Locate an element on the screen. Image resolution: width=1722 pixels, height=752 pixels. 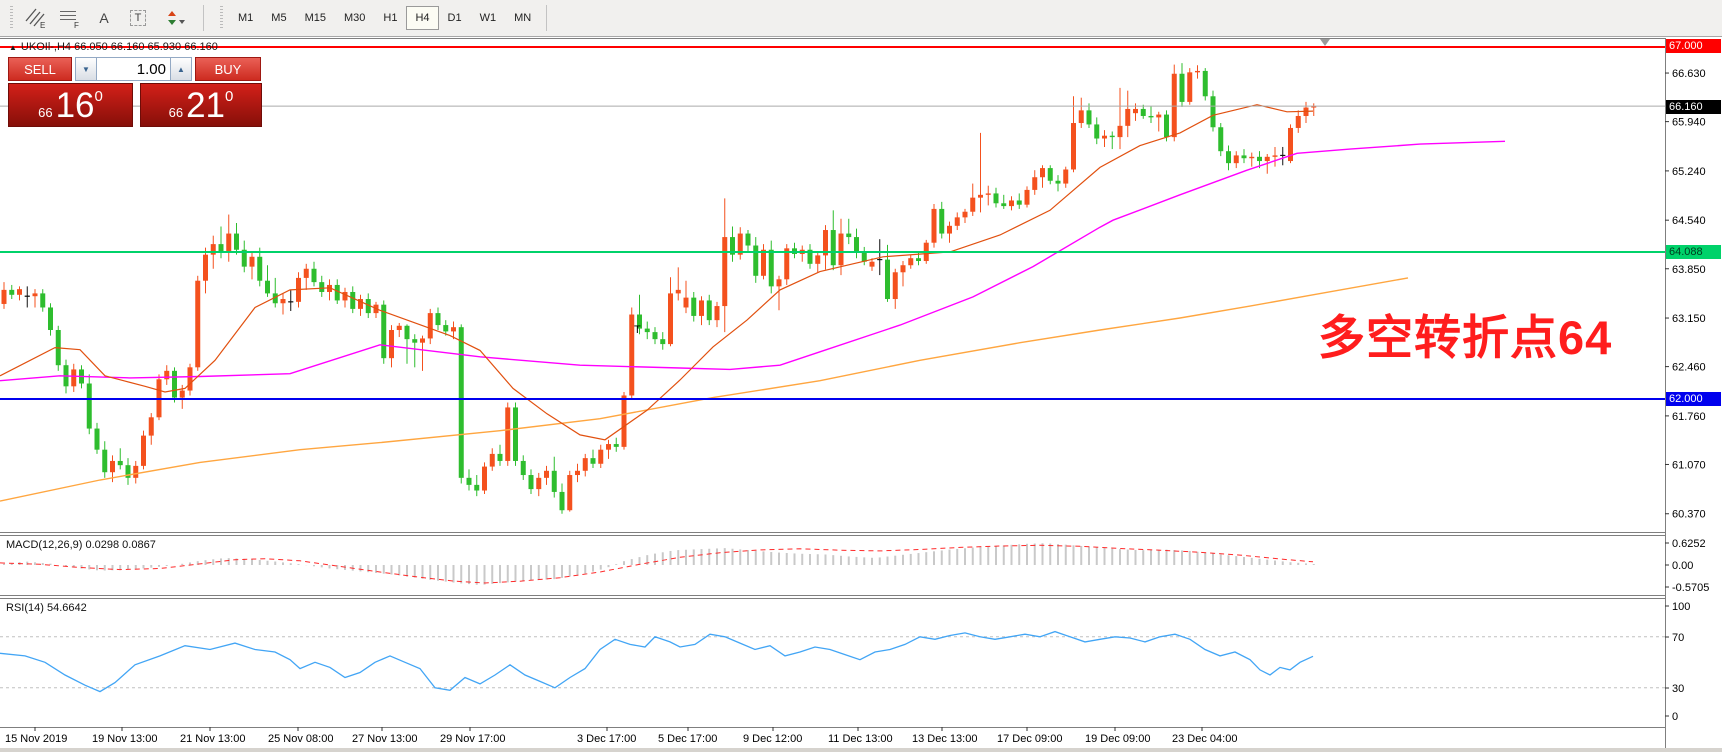
svg-text: 19 Dec 09:00 is located at coordinates (1117, 739).